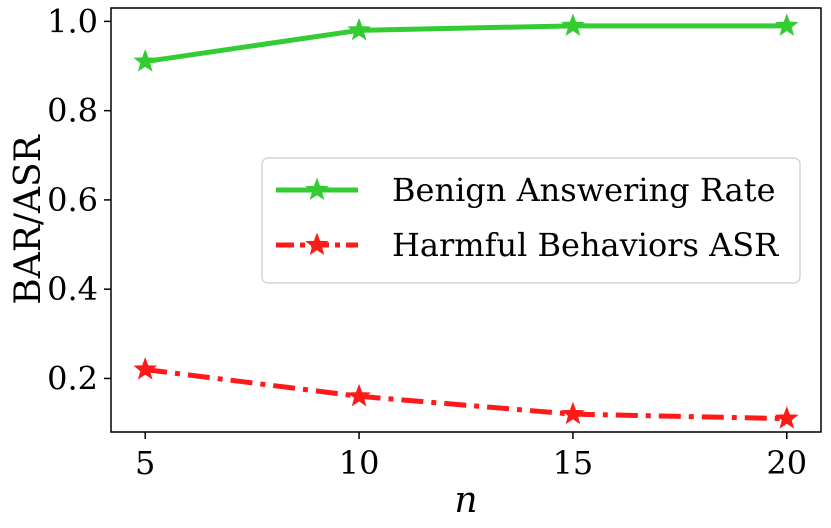 The height and width of the screenshot is (528, 831). What do you see at coordinates (72, 111) in the screenshot?
I see `y-tick-label: 0.8` at bounding box center [72, 111].